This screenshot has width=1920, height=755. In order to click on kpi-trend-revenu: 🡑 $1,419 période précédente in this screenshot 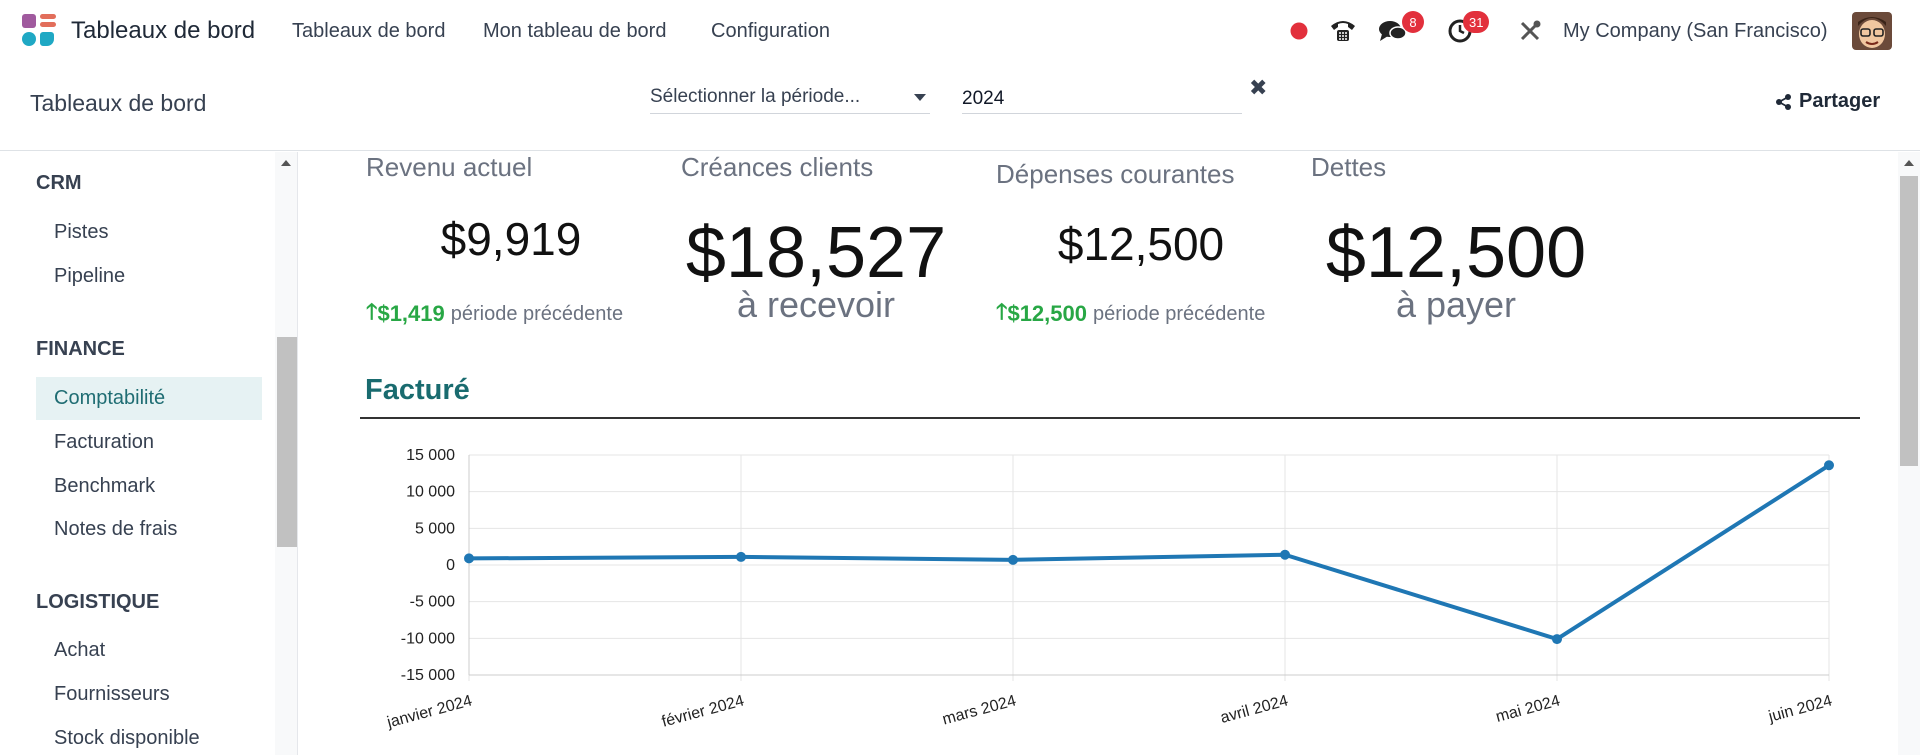, I will do `click(494, 314)`.